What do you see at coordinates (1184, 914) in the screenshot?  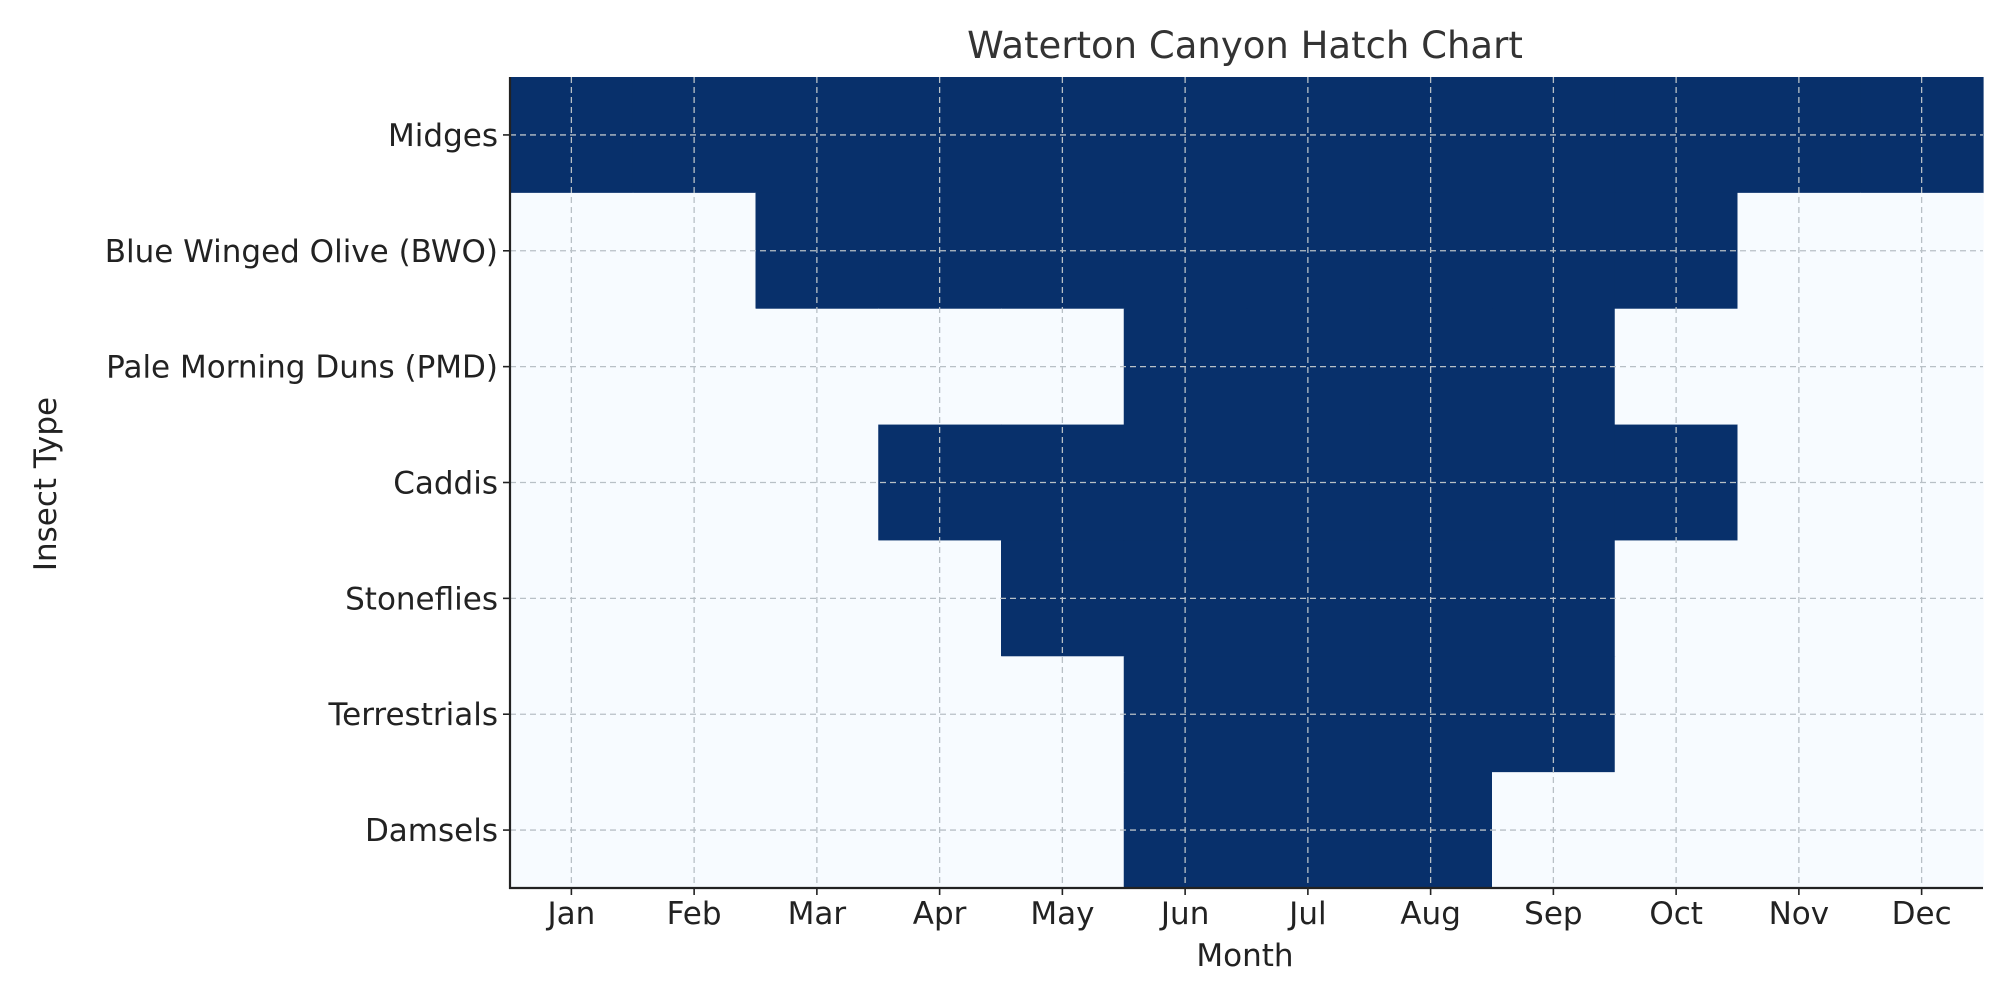 I see `x-tick-label-jun: Jun` at bounding box center [1184, 914].